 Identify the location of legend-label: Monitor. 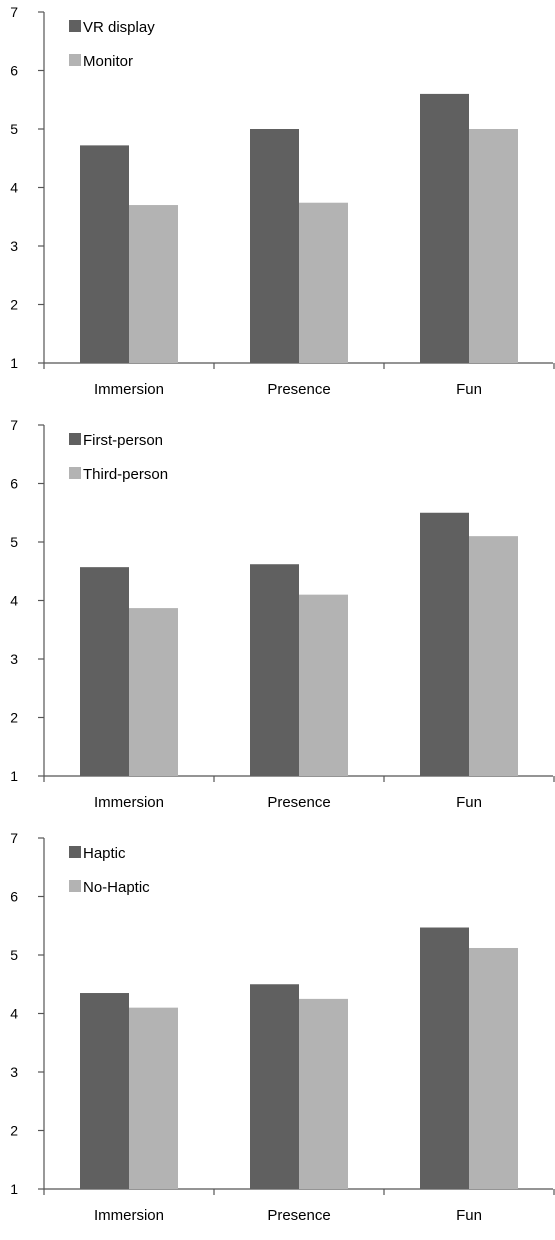
(108, 61).